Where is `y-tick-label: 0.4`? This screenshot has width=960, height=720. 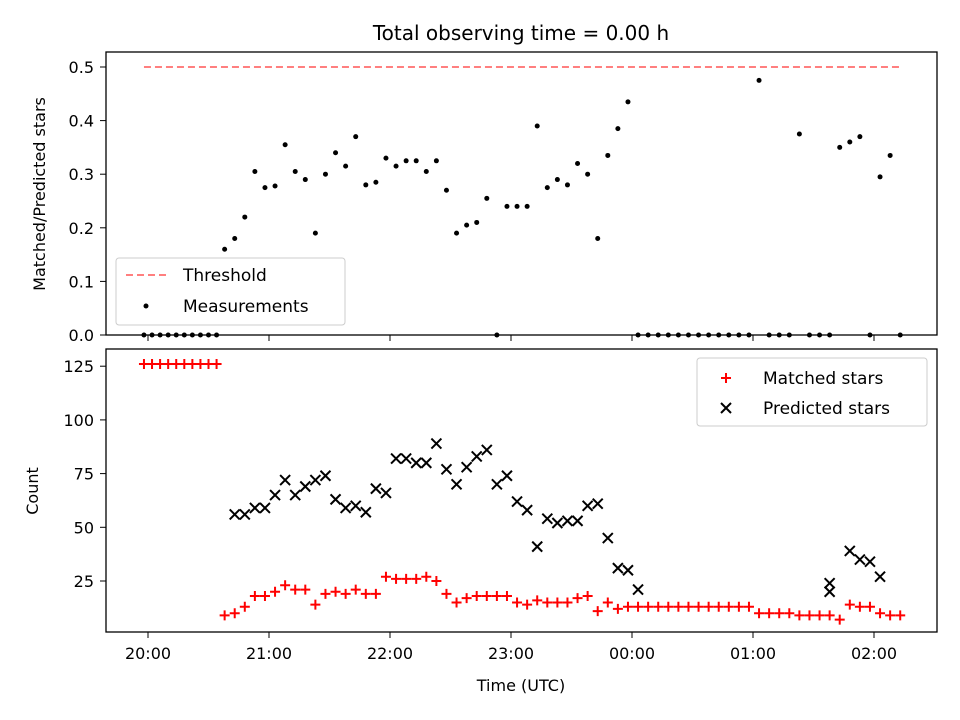
y-tick-label: 0.4 is located at coordinates (81, 121).